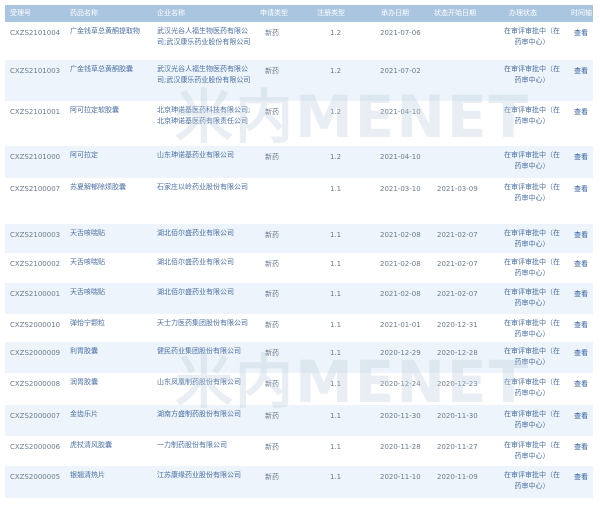 The image size is (600, 507). What do you see at coordinates (204, 74) in the screenshot?
I see `company-name: 武汉光谷人福生物医药有限公司;武汉康乐药业股份有限公司` at bounding box center [204, 74].